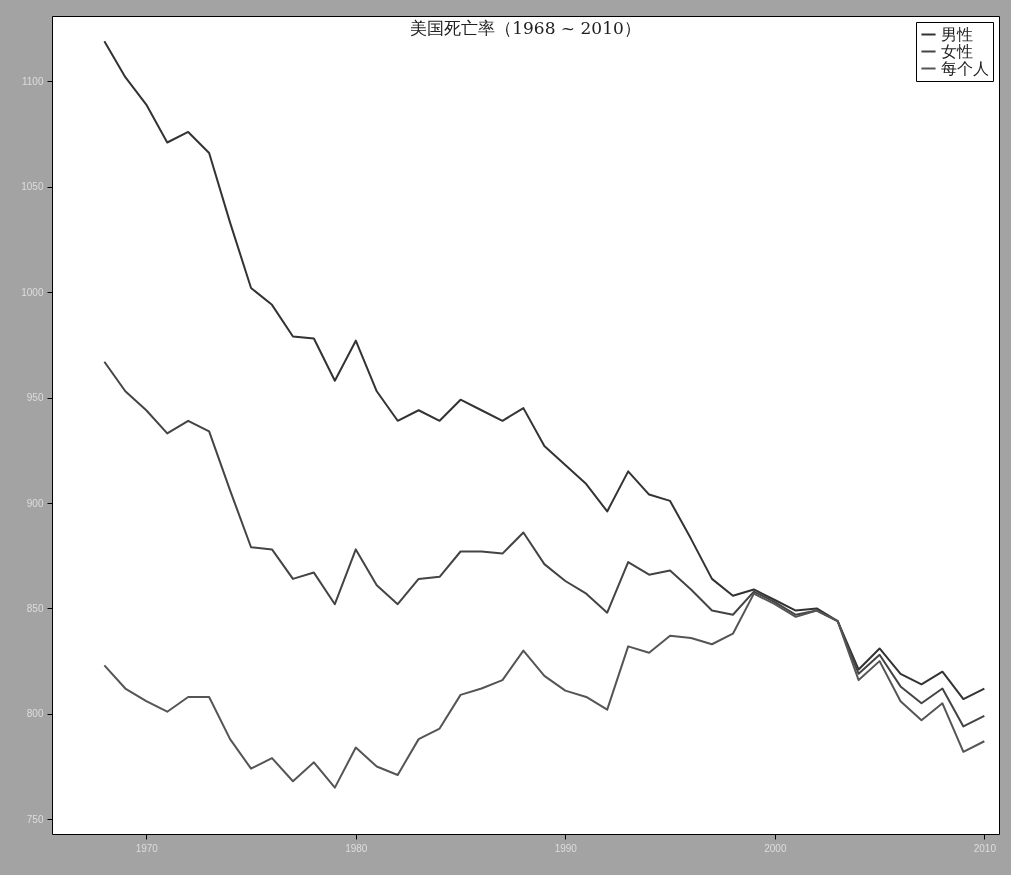 The image size is (1011, 875). What do you see at coordinates (566, 848) in the screenshot?
I see `x-tick-label: 1990` at bounding box center [566, 848].